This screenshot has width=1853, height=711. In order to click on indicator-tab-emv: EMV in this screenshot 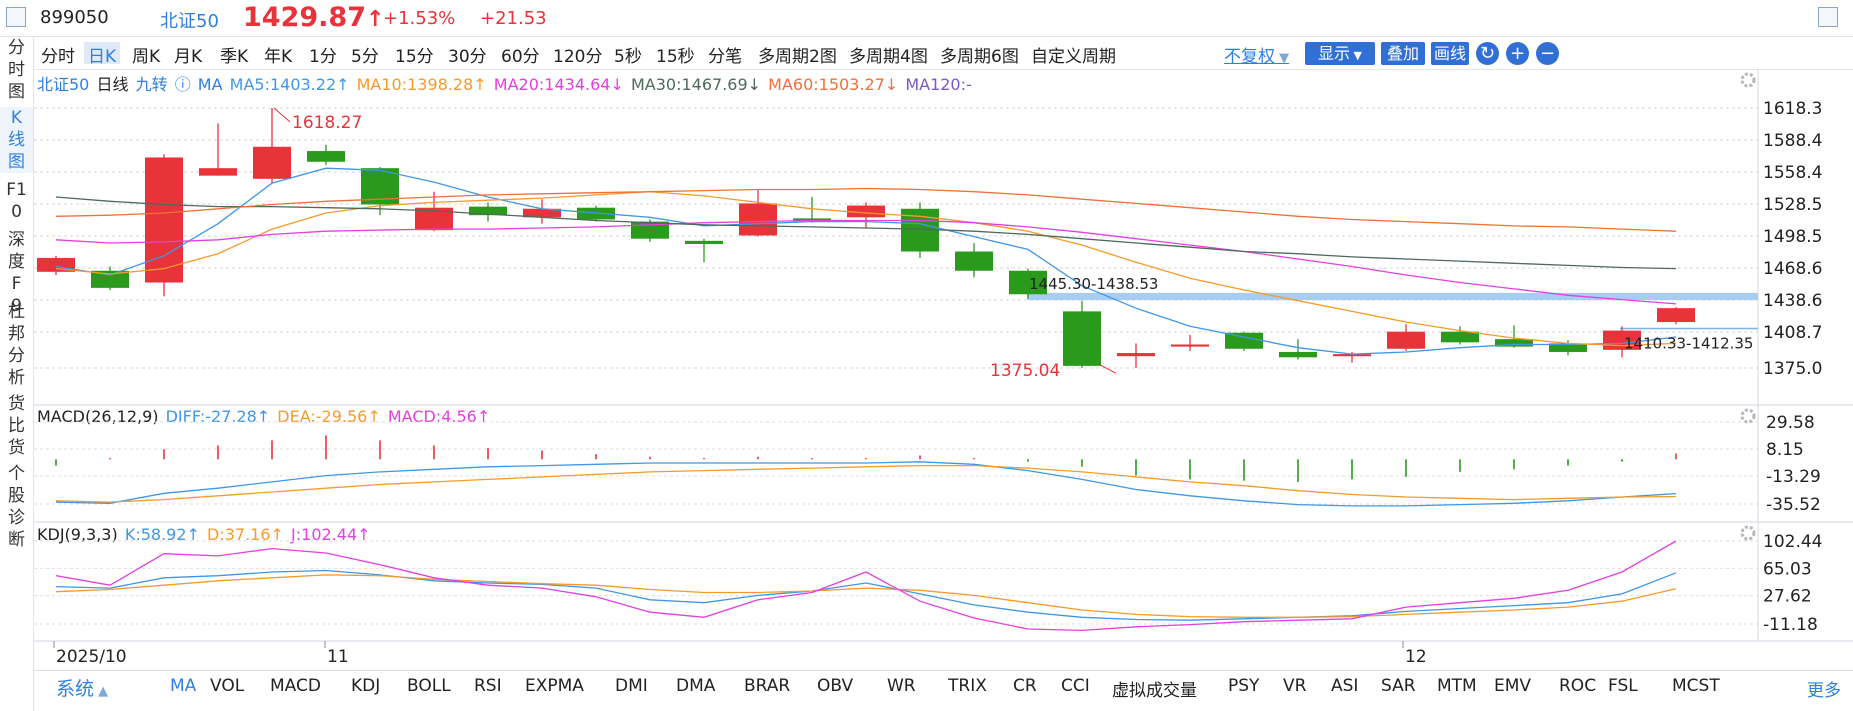, I will do `click(1513, 686)`.